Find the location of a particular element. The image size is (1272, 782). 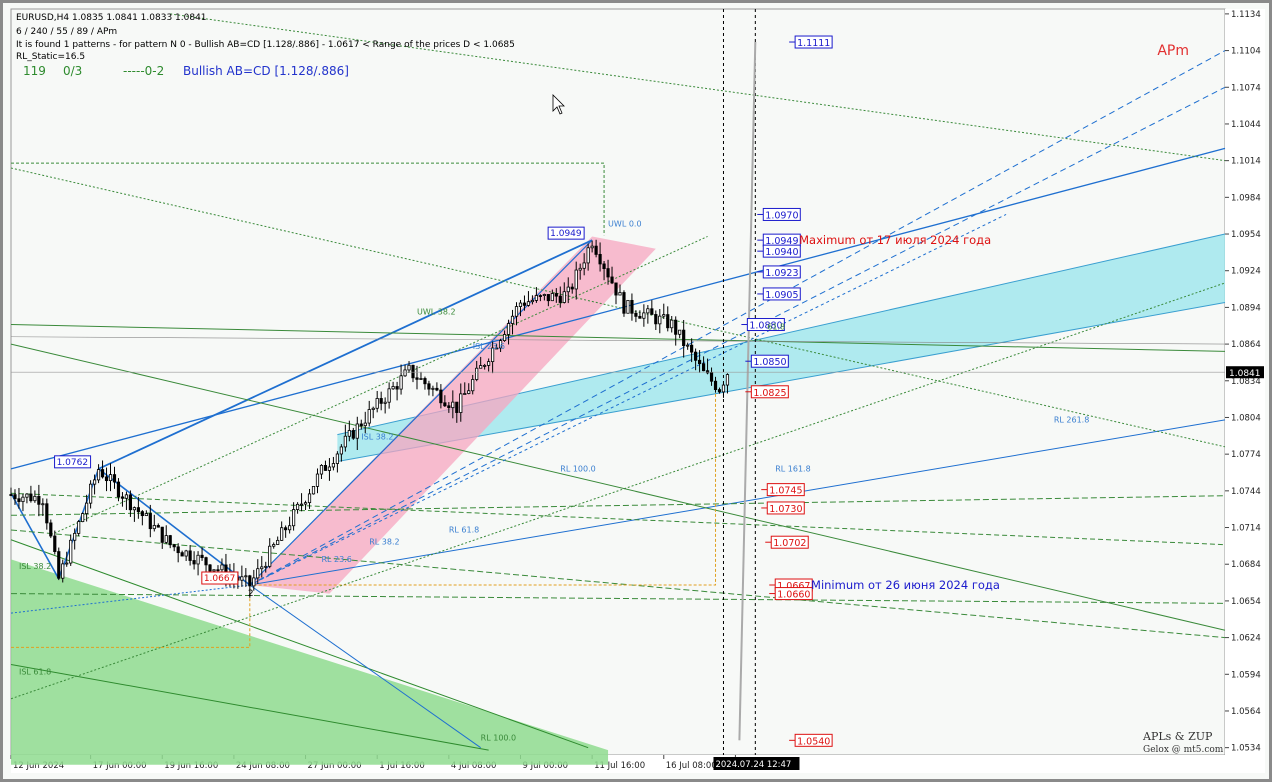

pattern-name: Bullish AB=CD [1.128/.886] is located at coordinates (266, 71).